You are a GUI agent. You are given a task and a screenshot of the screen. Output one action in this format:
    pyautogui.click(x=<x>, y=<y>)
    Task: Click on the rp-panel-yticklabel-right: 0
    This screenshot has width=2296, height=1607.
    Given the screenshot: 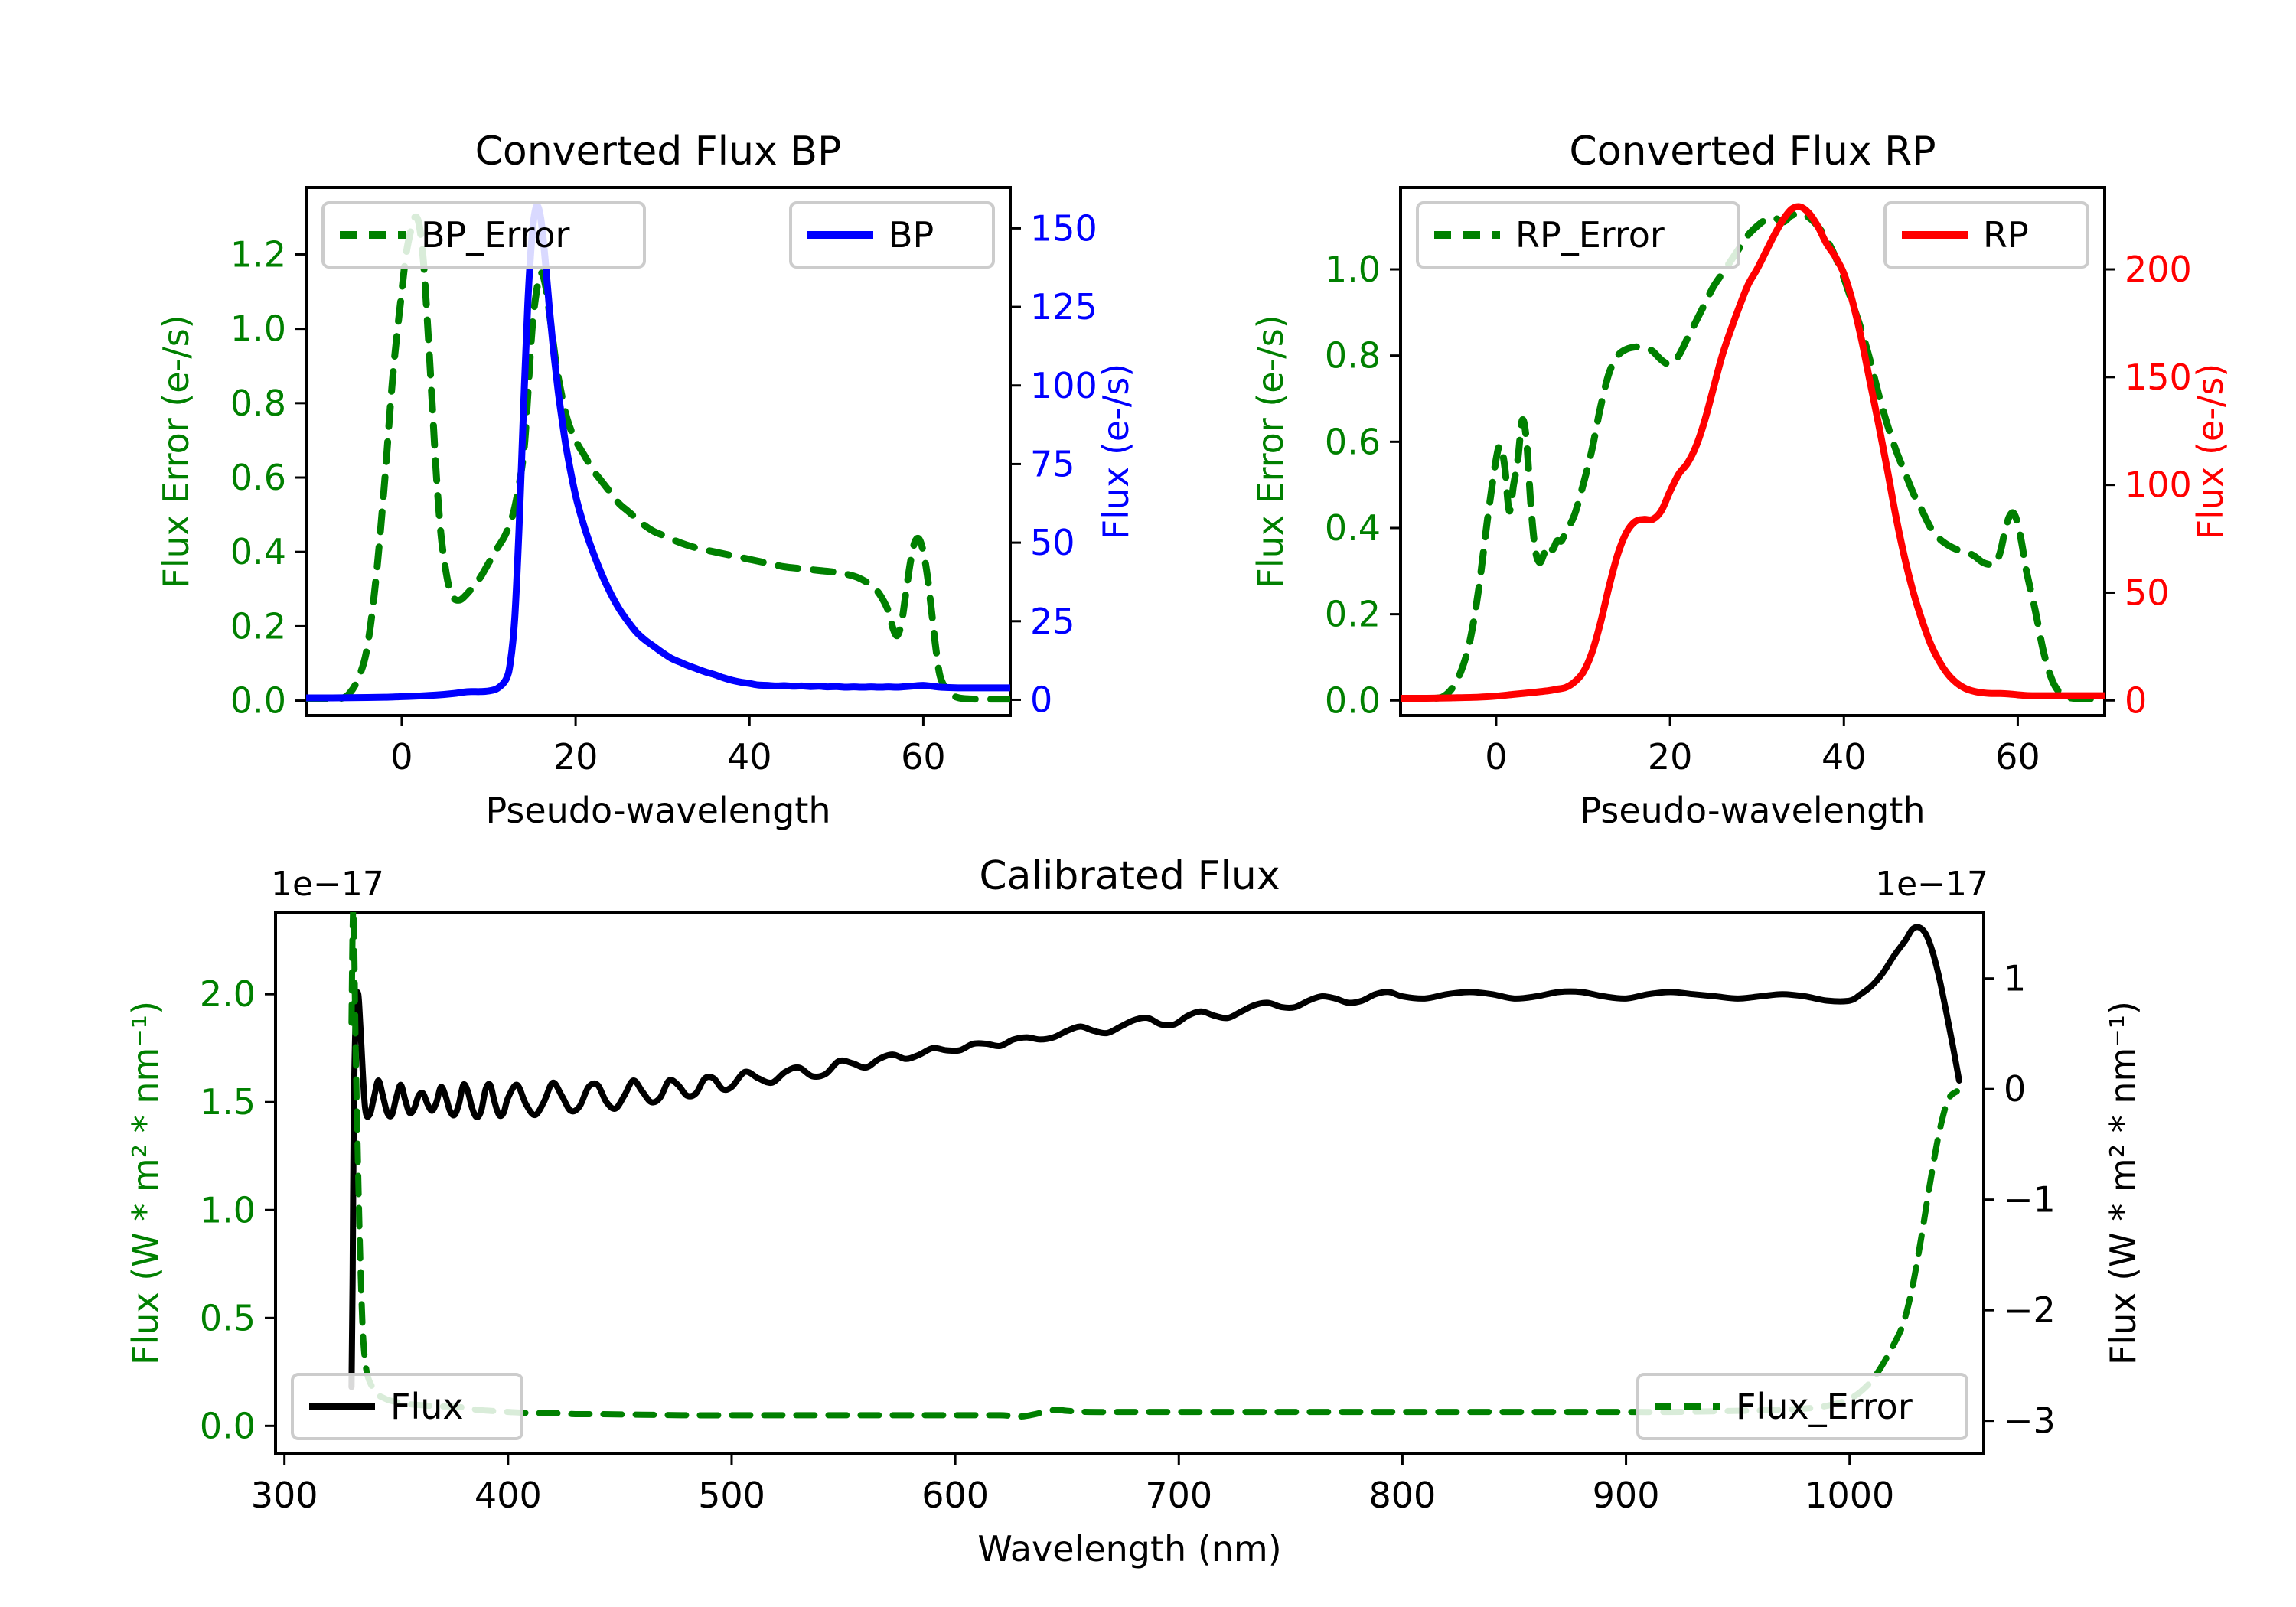 What is the action you would take?
    pyautogui.click(x=2136, y=700)
    